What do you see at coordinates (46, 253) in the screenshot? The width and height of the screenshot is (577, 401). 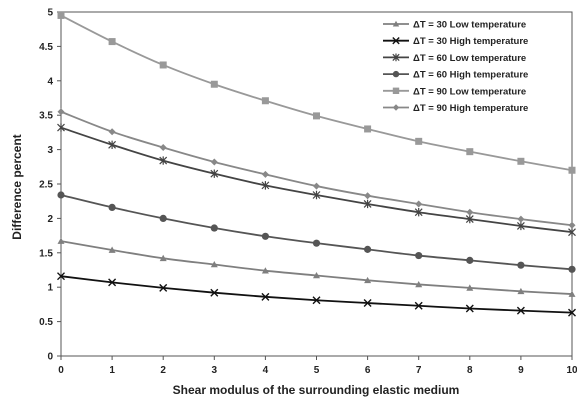 I see `y-tick-label: 1.5` at bounding box center [46, 253].